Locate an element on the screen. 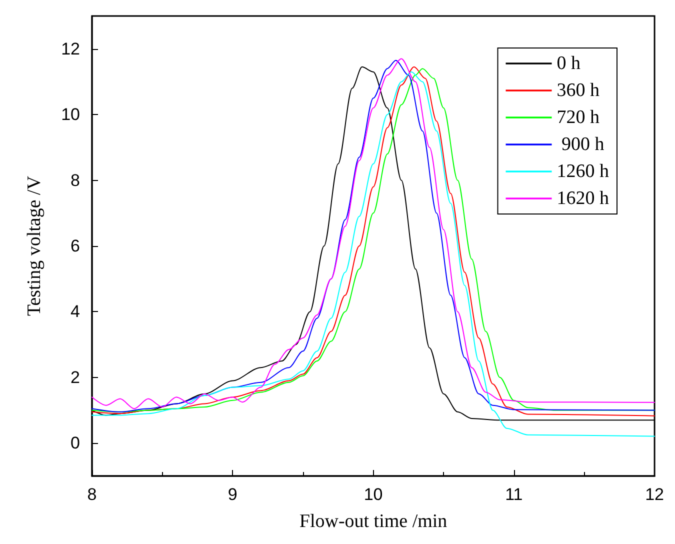 This screenshot has height=544, width=675. x-tick-label: 9 is located at coordinates (233, 494).